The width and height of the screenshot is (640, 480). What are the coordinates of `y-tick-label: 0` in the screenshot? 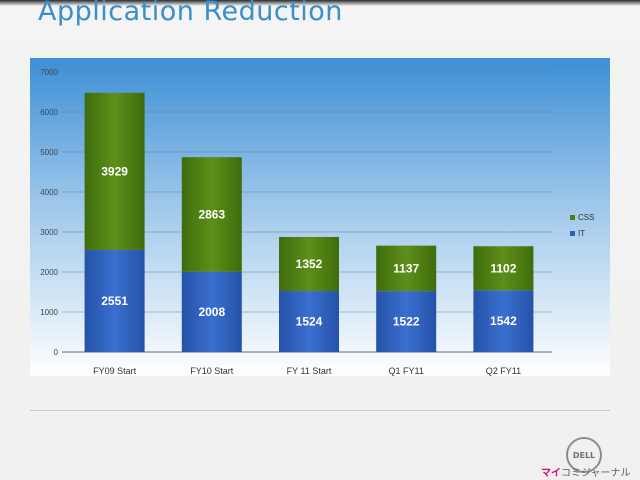 It's located at (56, 352).